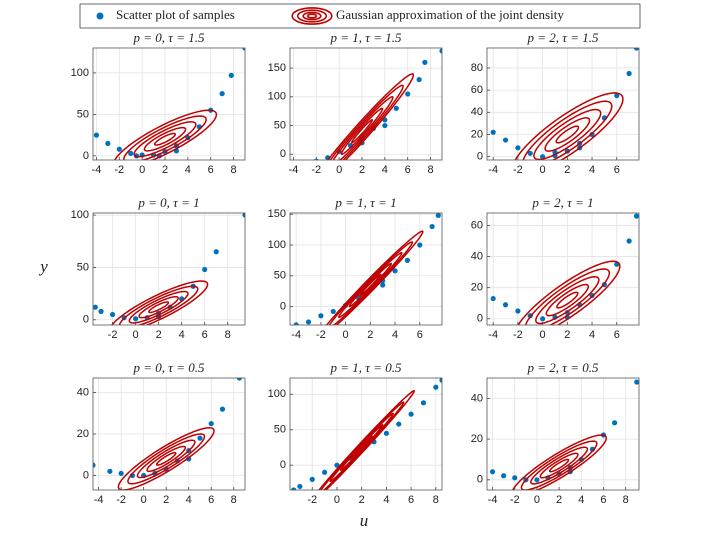  Describe the element at coordinates (366, 37) in the screenshot. I see `subplot-title: p = 1, τ = 1.5` at that location.